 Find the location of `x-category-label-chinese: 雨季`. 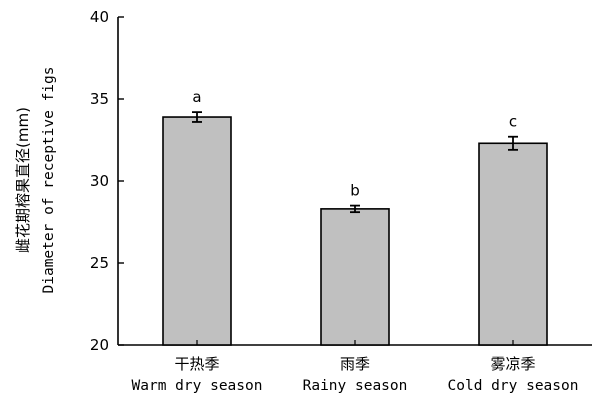

x-category-label-chinese: 雨季 is located at coordinates (355, 364).